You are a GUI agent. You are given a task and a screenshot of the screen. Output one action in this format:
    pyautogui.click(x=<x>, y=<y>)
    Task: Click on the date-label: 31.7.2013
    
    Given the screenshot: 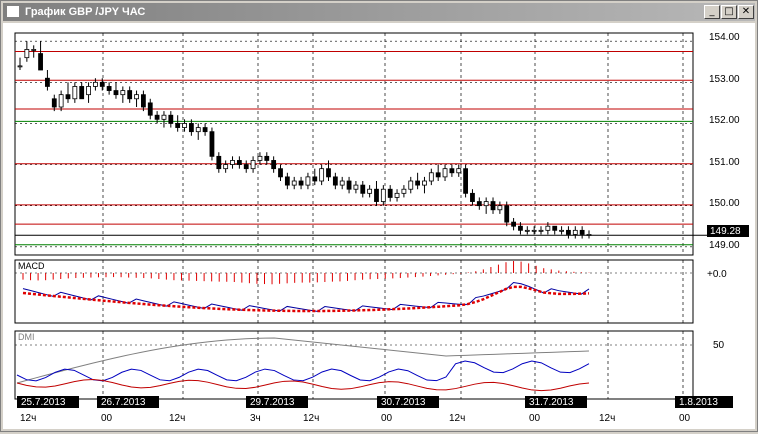 What is the action you would take?
    pyautogui.click(x=551, y=402)
    